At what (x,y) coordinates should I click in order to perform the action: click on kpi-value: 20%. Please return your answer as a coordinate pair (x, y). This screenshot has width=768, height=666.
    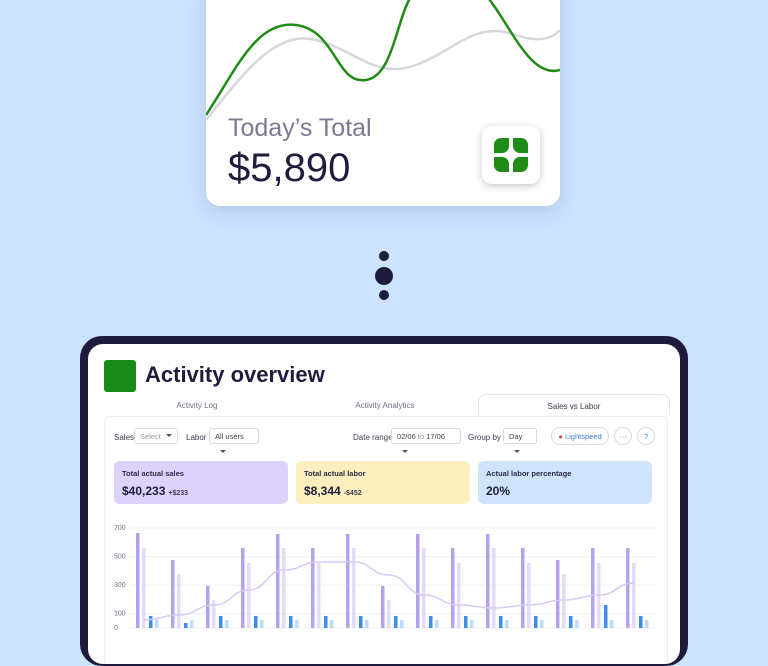
    Looking at the image, I should click on (498, 491).